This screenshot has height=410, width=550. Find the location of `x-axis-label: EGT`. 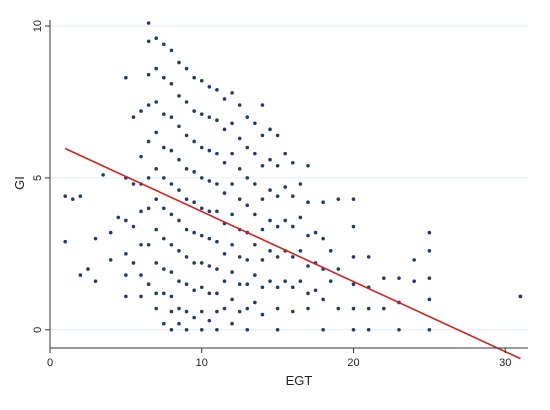

x-axis-label: EGT is located at coordinates (299, 380).